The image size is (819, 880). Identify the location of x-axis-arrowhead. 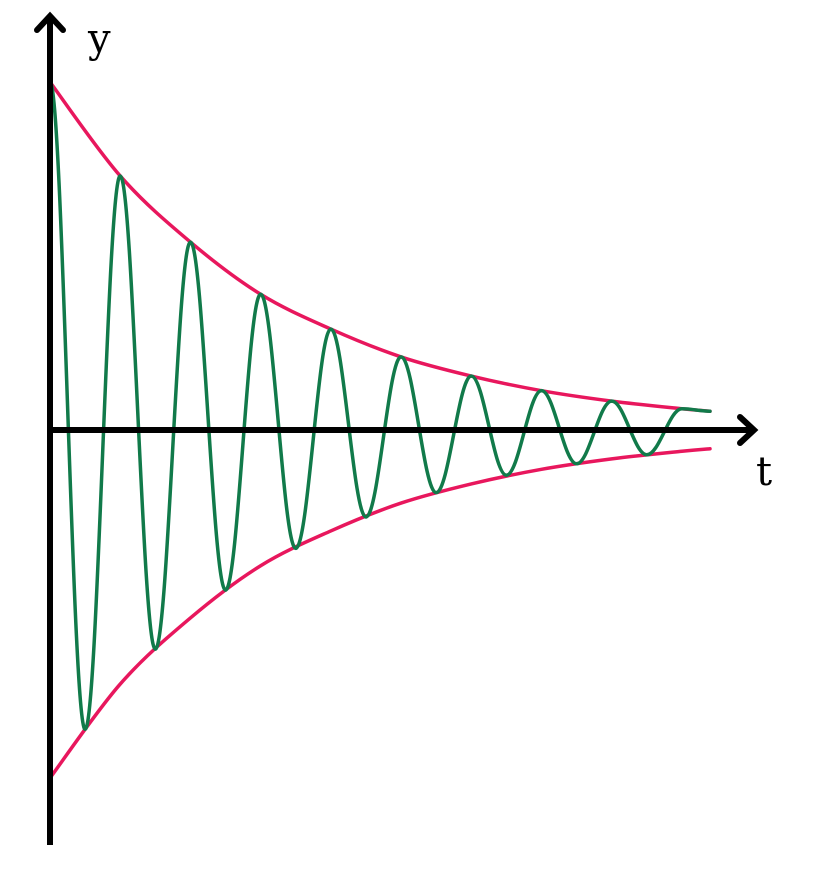
(748, 430).